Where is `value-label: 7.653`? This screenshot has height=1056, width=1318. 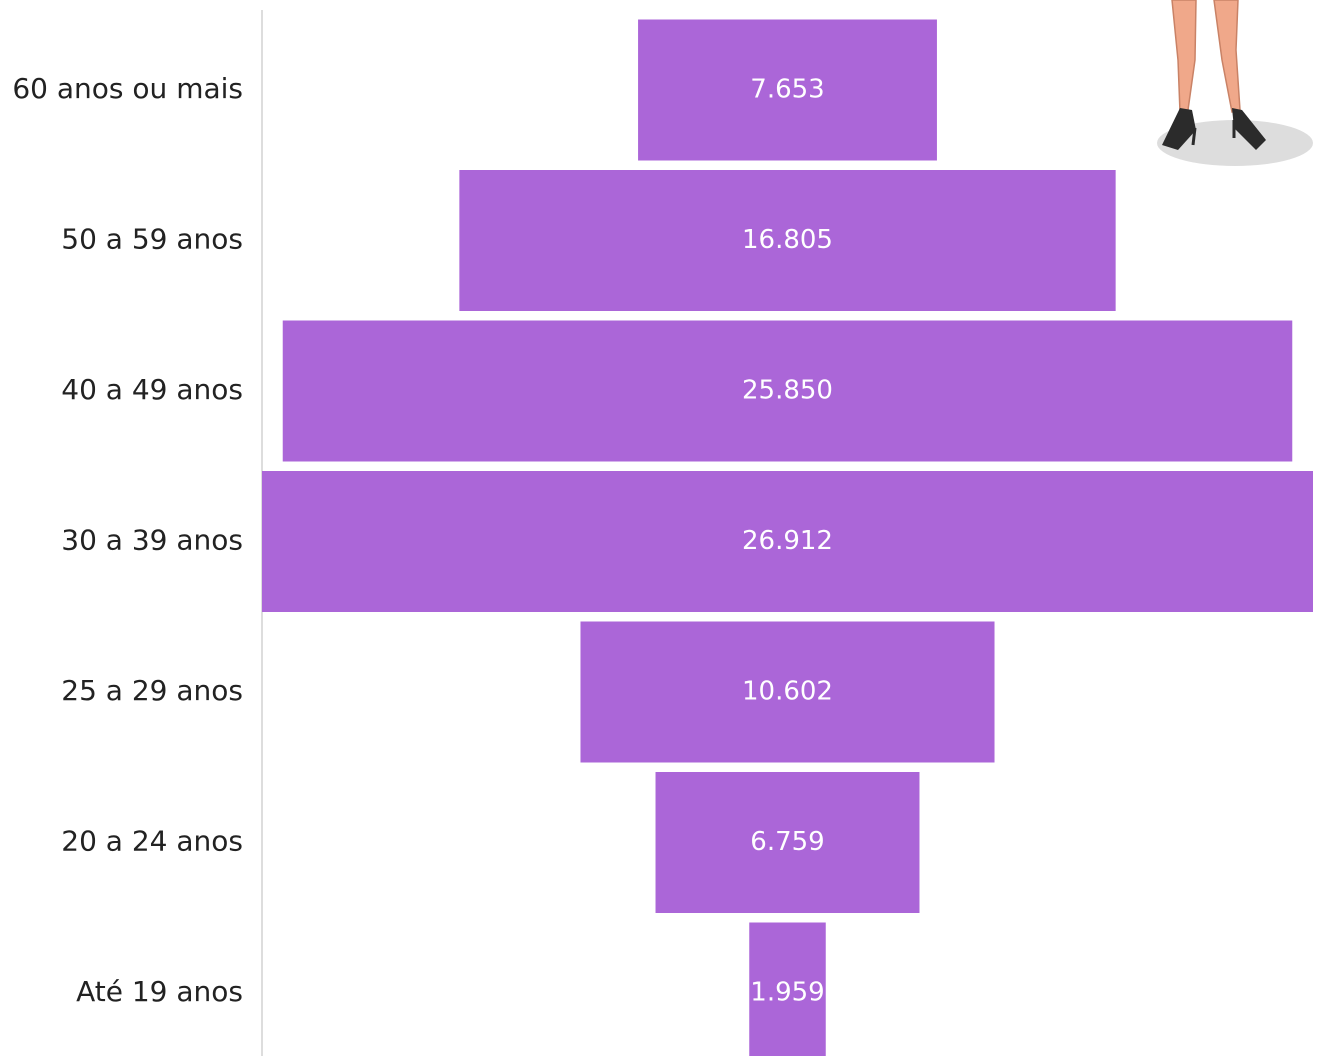
value-label: 7.653 is located at coordinates (787, 90).